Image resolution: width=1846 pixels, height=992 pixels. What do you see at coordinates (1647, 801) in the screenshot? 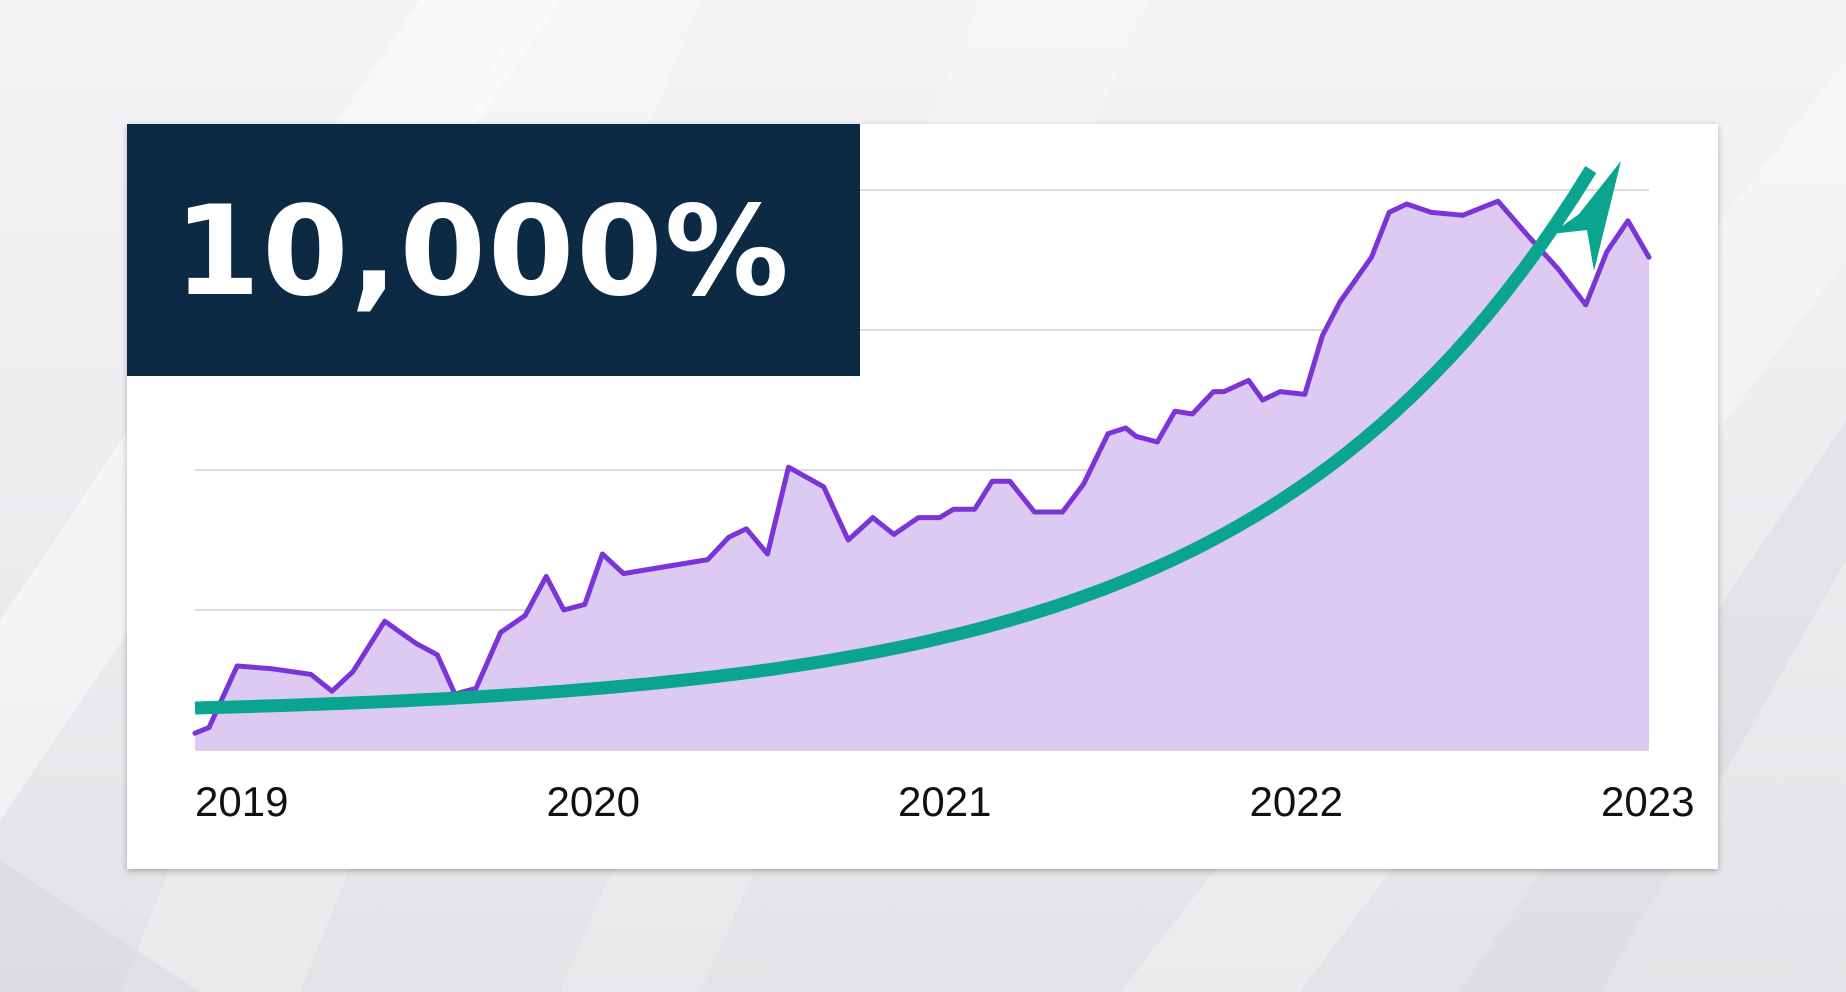
I see `x-tick-label-2023: 2023` at bounding box center [1647, 801].